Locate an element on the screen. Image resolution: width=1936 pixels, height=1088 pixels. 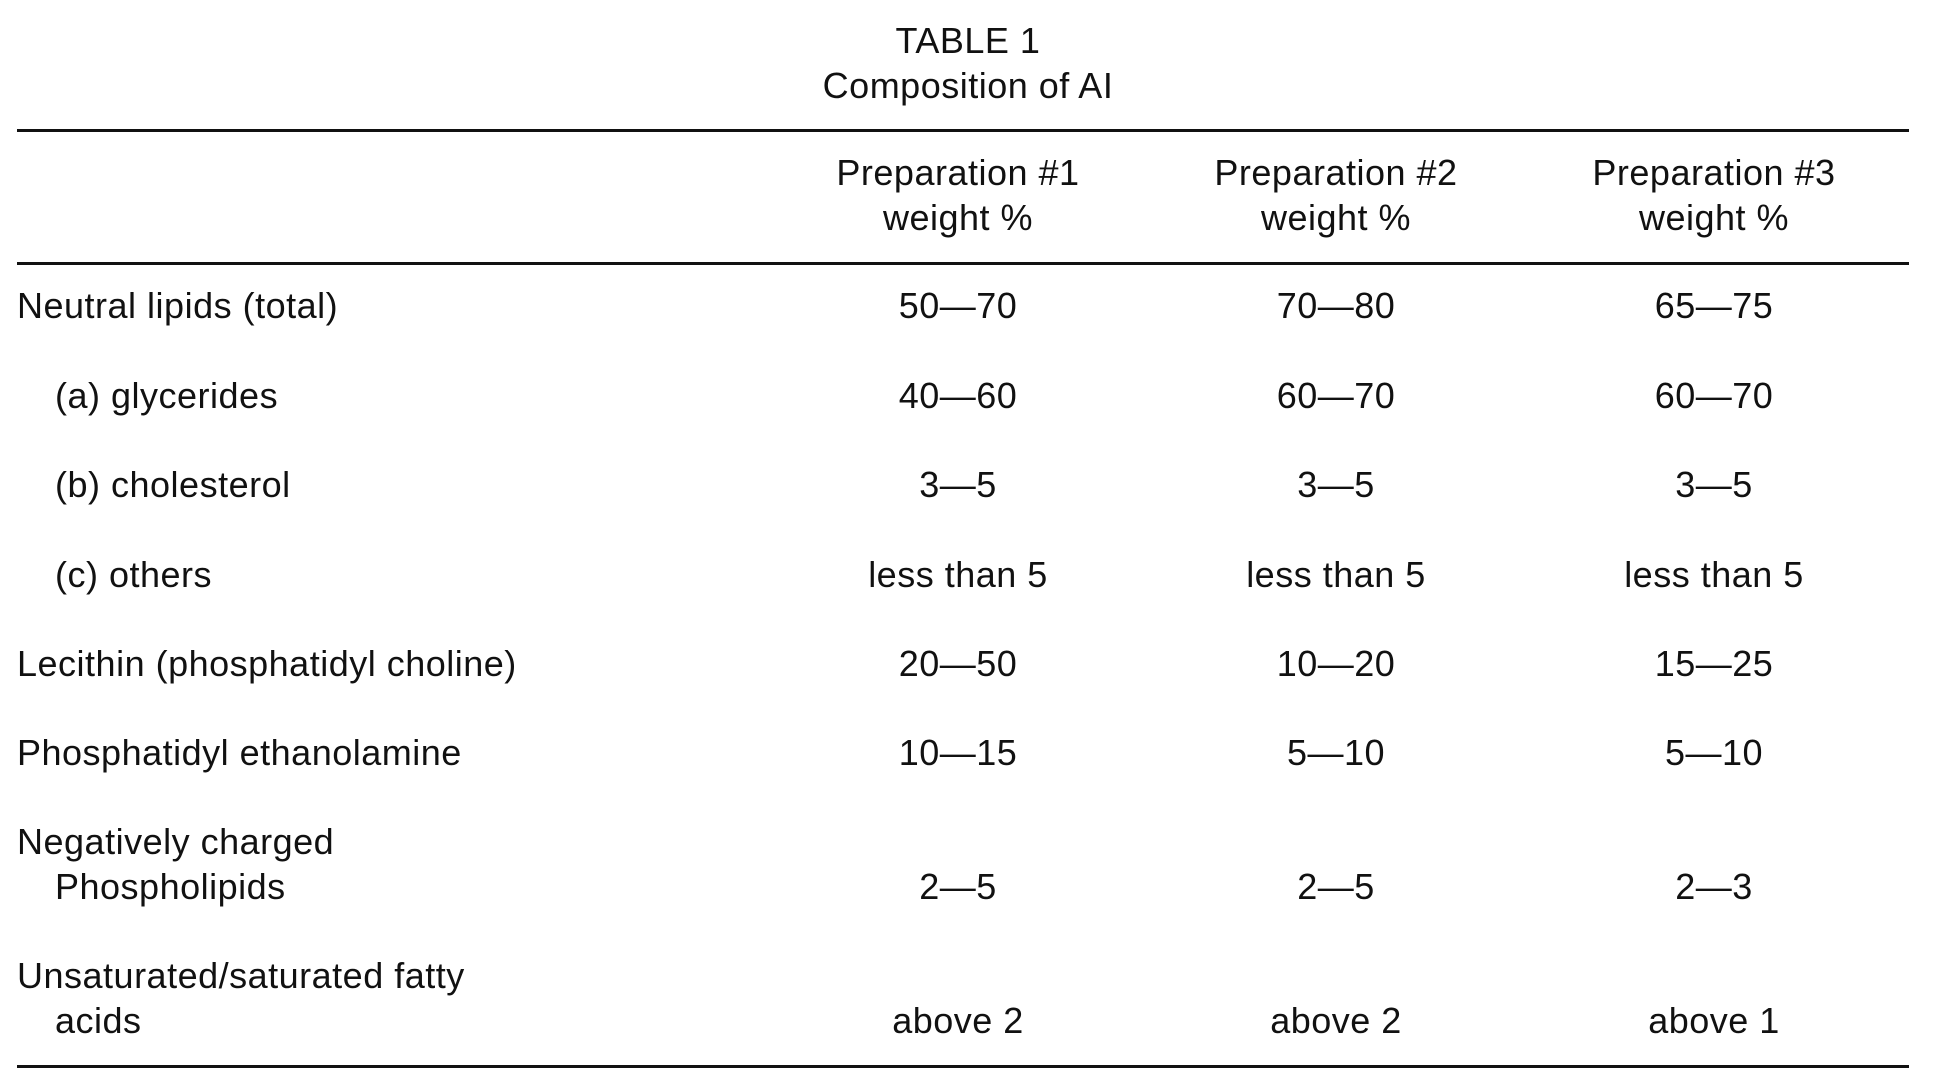
row-label-continuation: acids is located at coordinates (241, 1020).